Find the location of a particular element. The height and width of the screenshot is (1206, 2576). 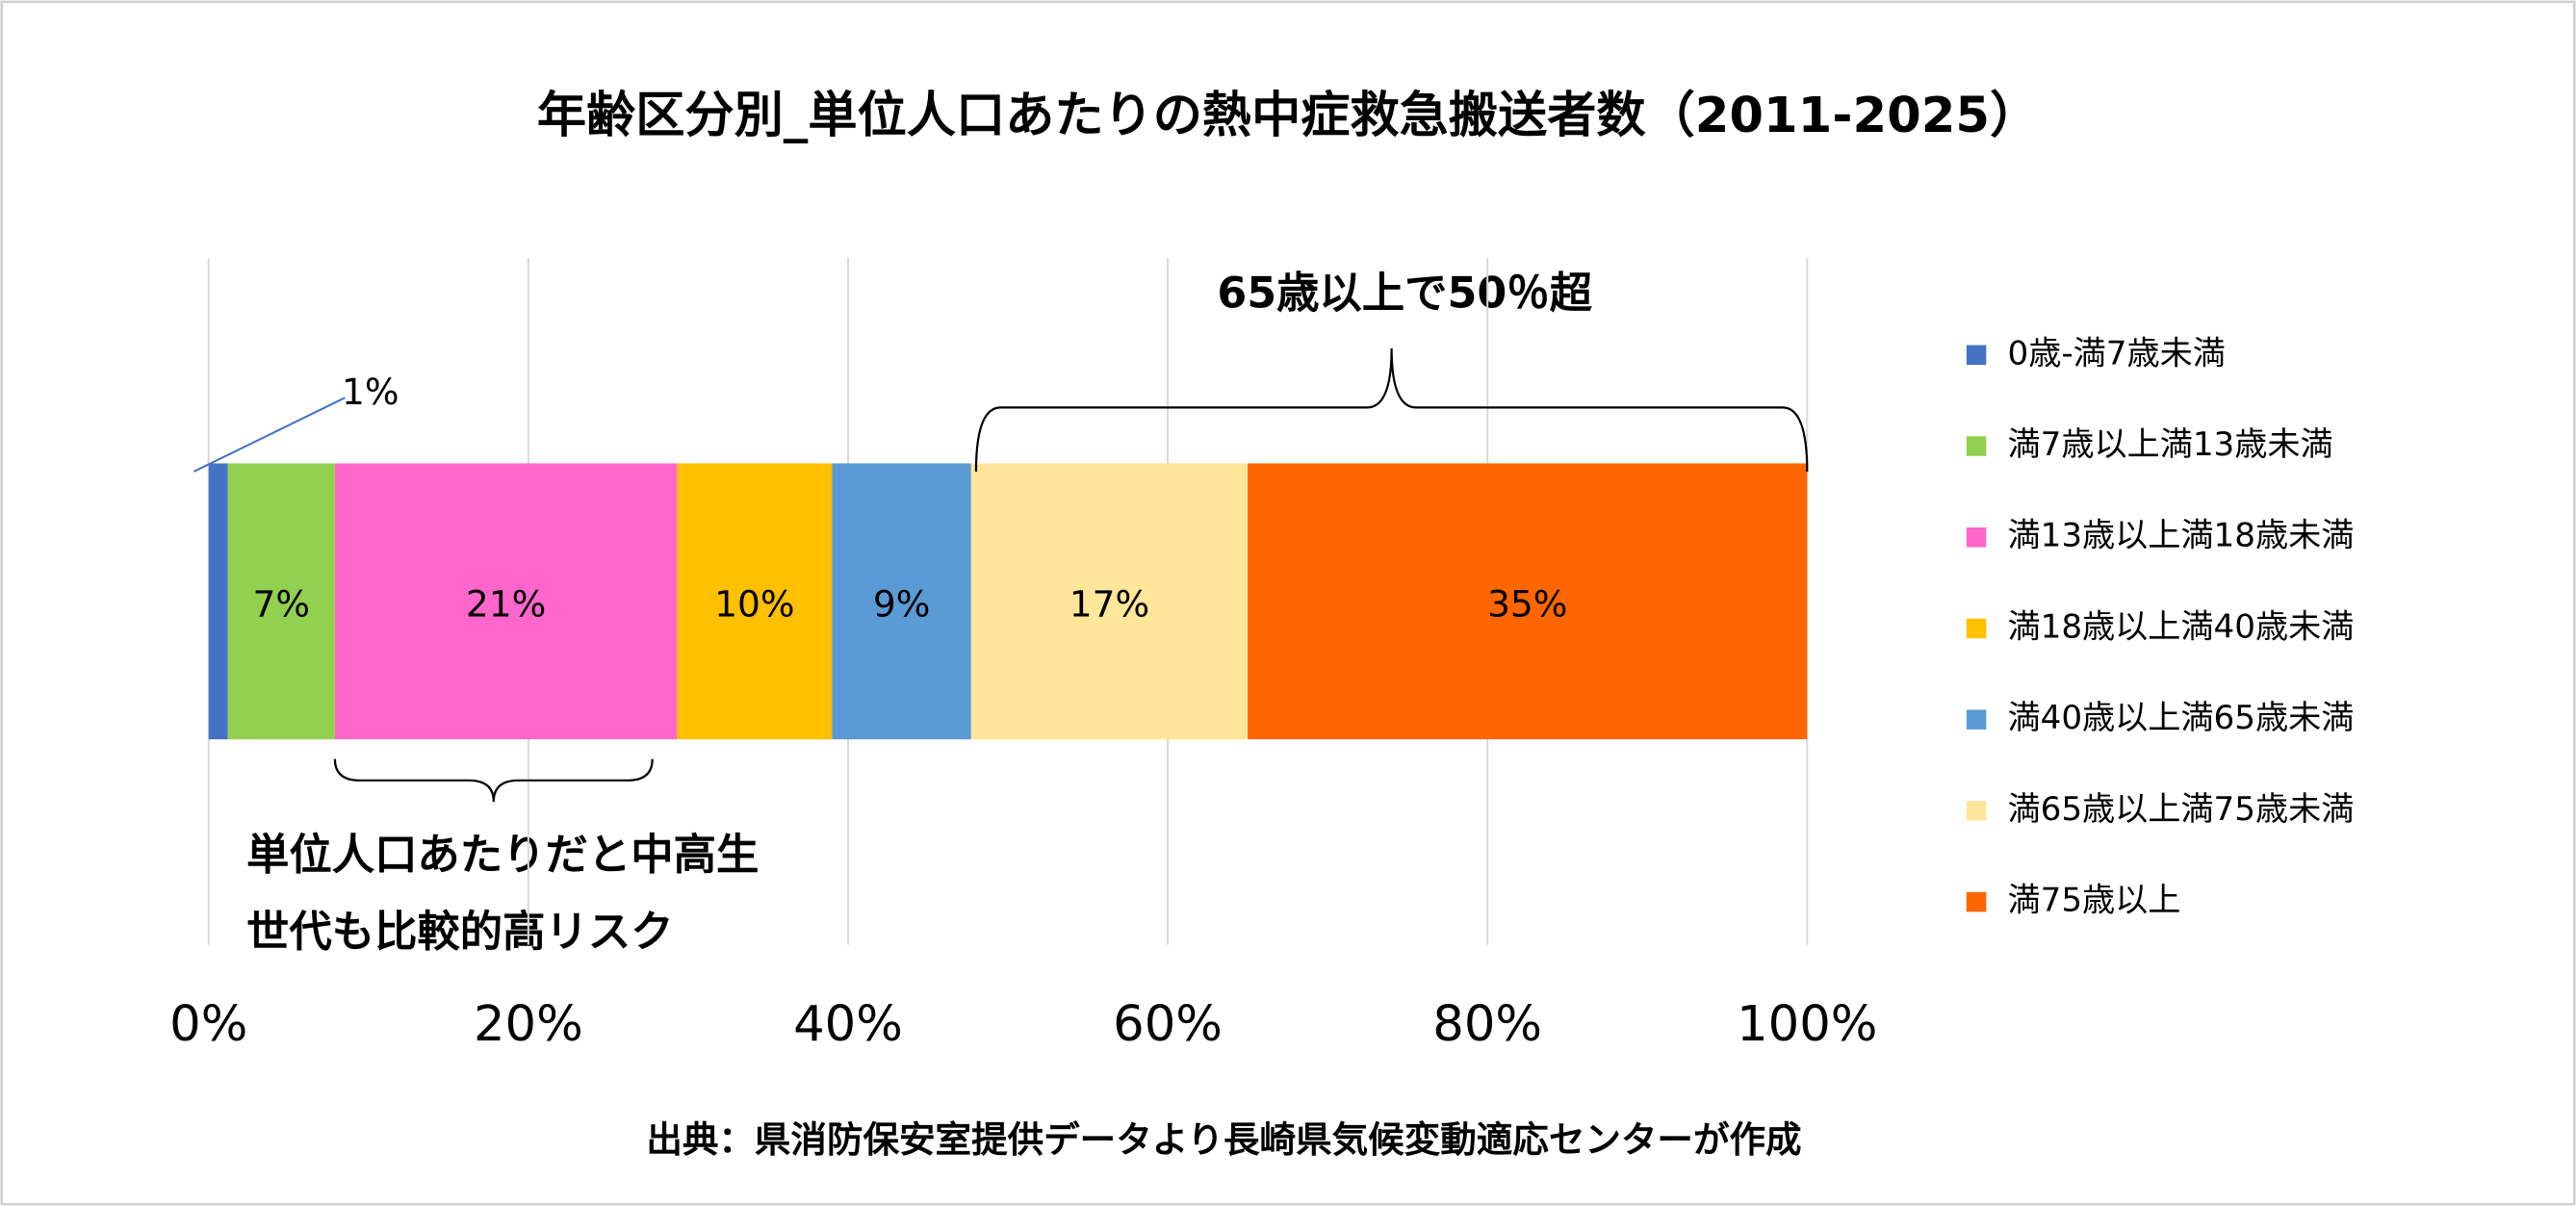

data-label: 35% is located at coordinates (1527, 604).